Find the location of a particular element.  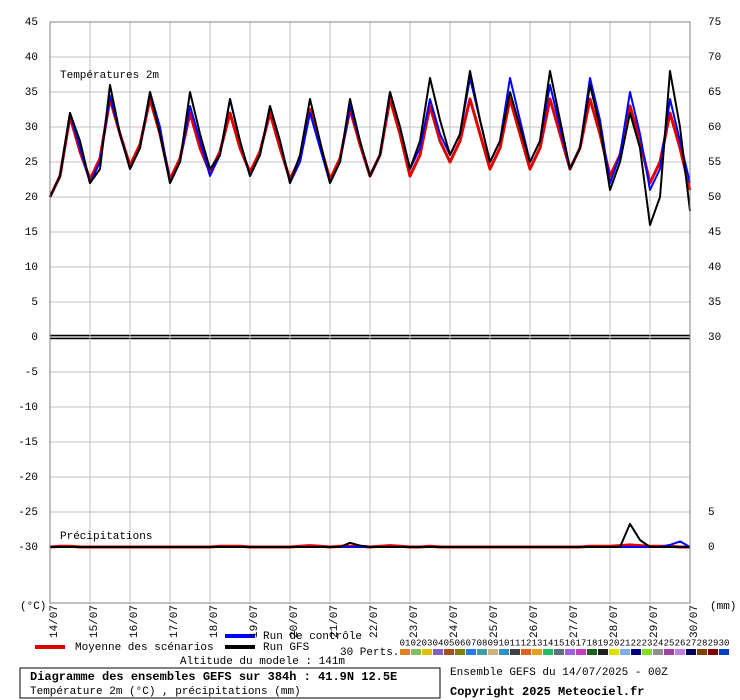

precip-label: Précipitations is located at coordinates (106, 537).